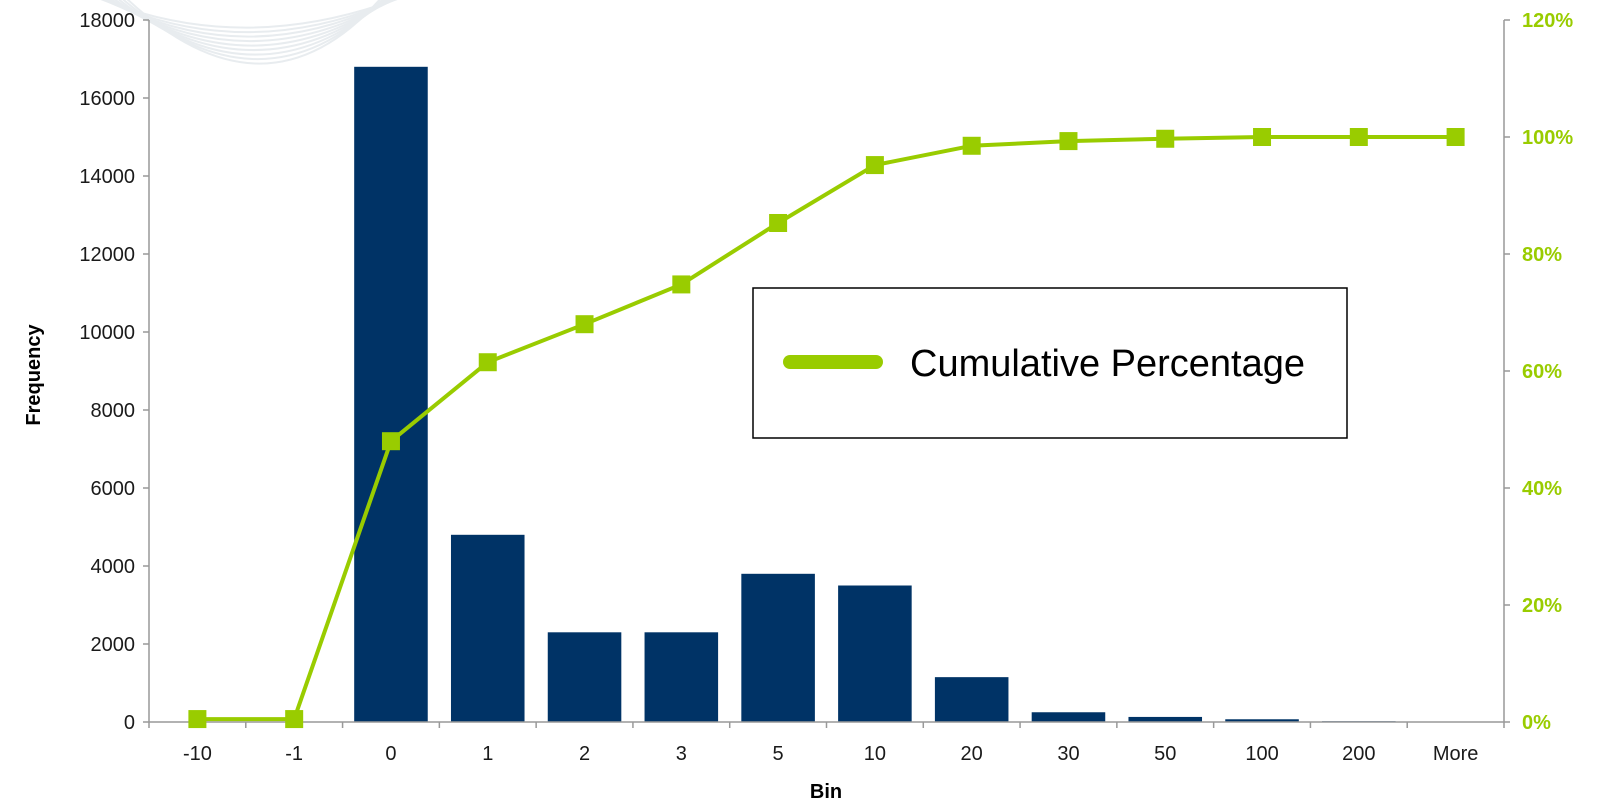 The image size is (1606, 805). Describe the element at coordinates (294, 754) in the screenshot. I see `x-tick-label: -1` at that location.